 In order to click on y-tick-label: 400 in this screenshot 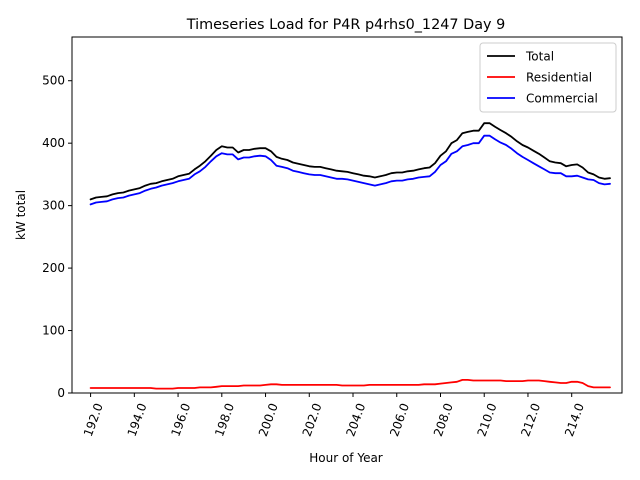, I will do `click(53, 143)`.